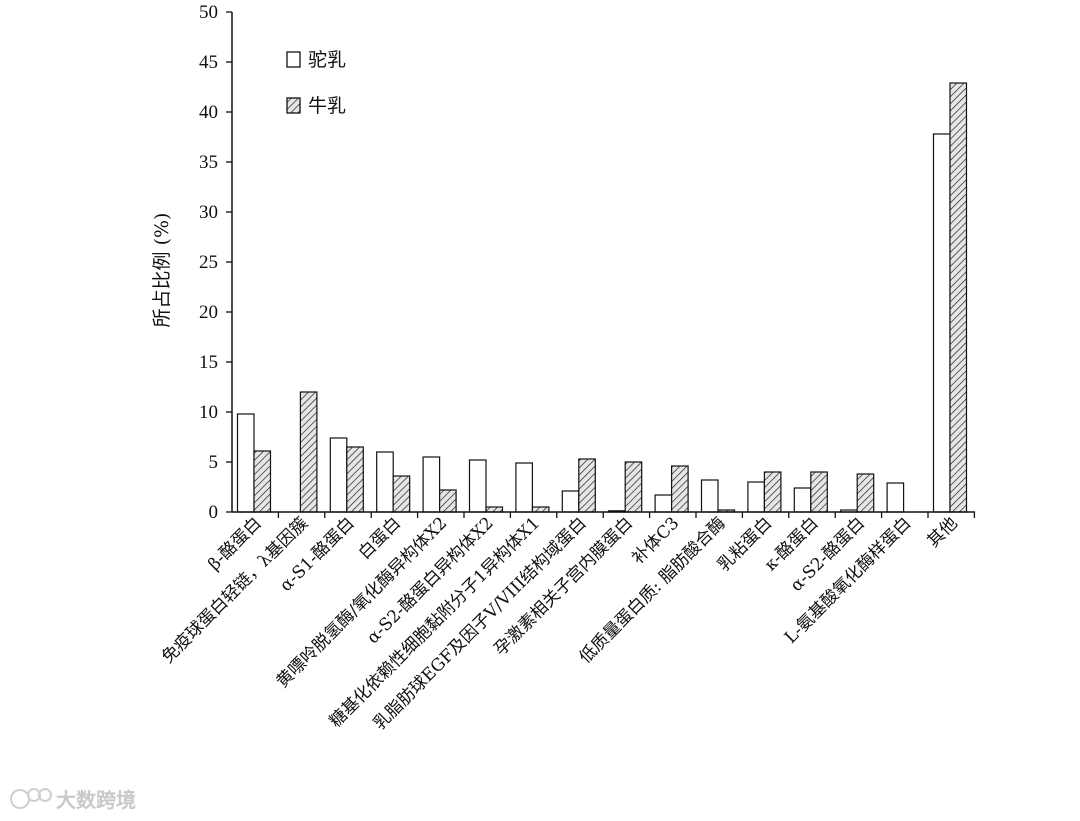 The image size is (1080, 821). What do you see at coordinates (293, 59) in the screenshot?
I see `legend-swatch-camel` at bounding box center [293, 59].